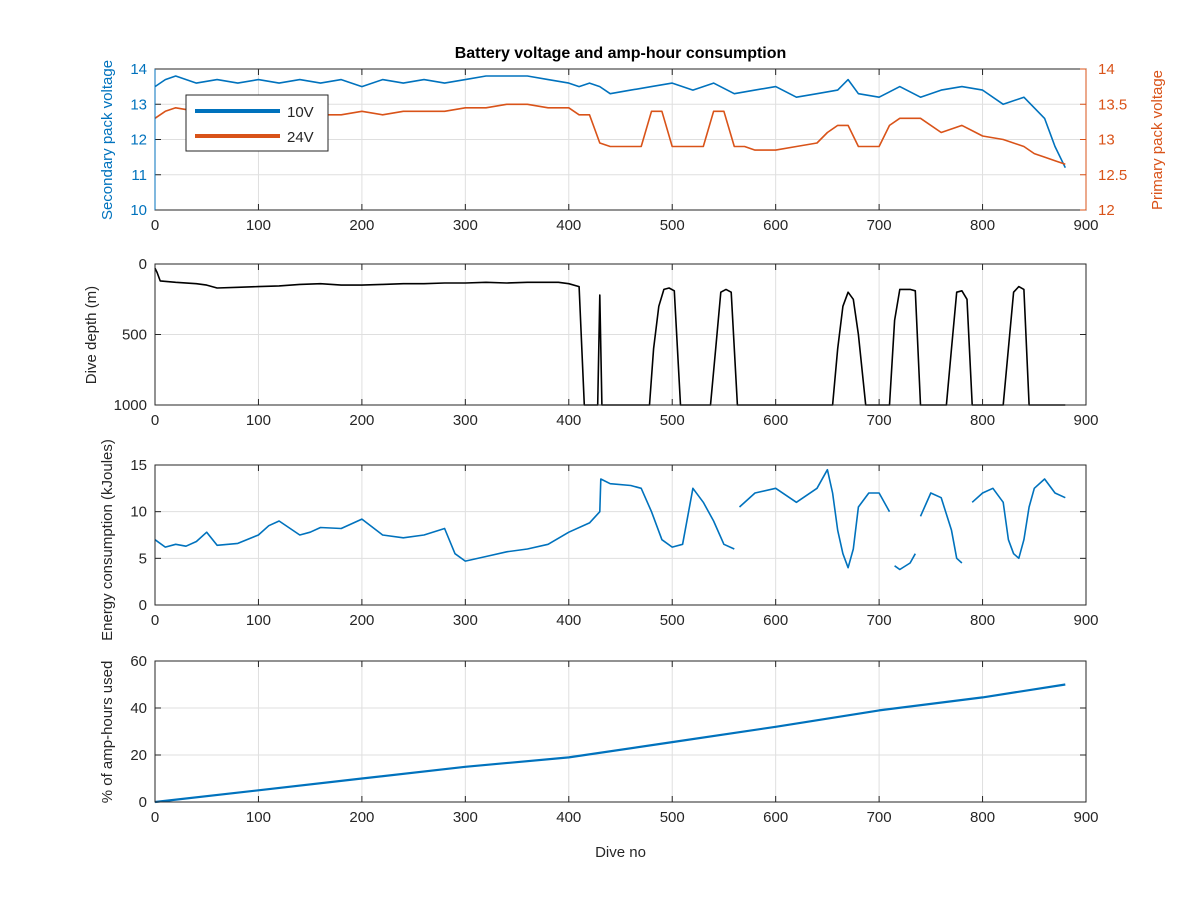 This screenshot has width=1200, height=900. I want to click on voltage-right-y-tick-label: 13, so click(1106, 140).